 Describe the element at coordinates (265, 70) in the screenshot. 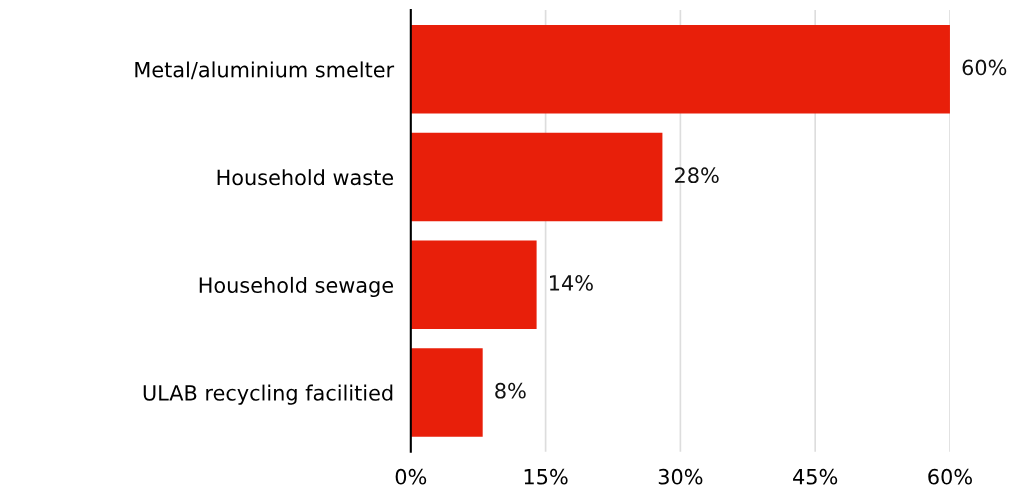

I see `y-tick-label: Metal/aluminium smelter` at that location.